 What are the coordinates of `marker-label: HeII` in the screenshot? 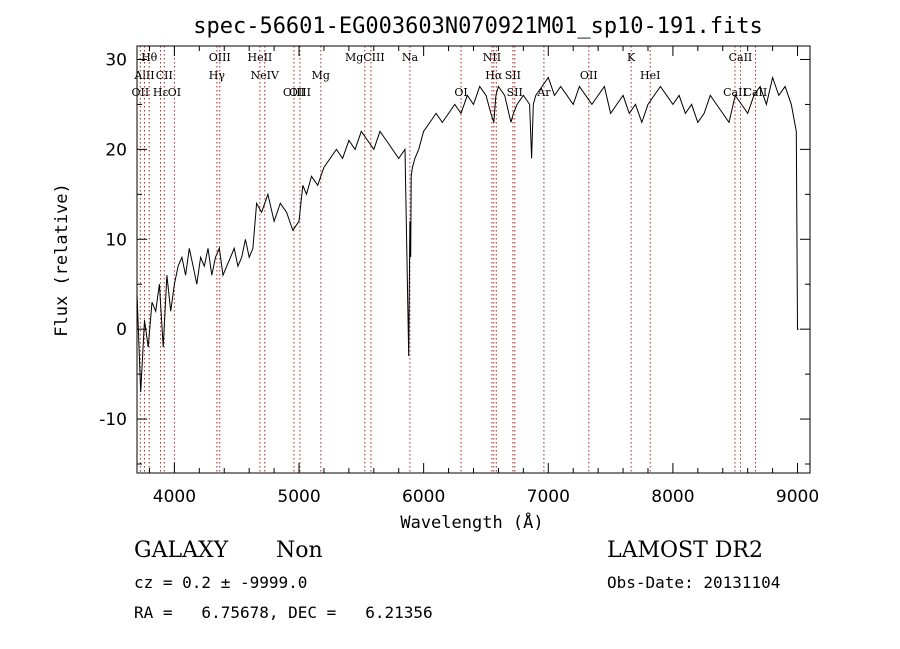 It's located at (259, 57).